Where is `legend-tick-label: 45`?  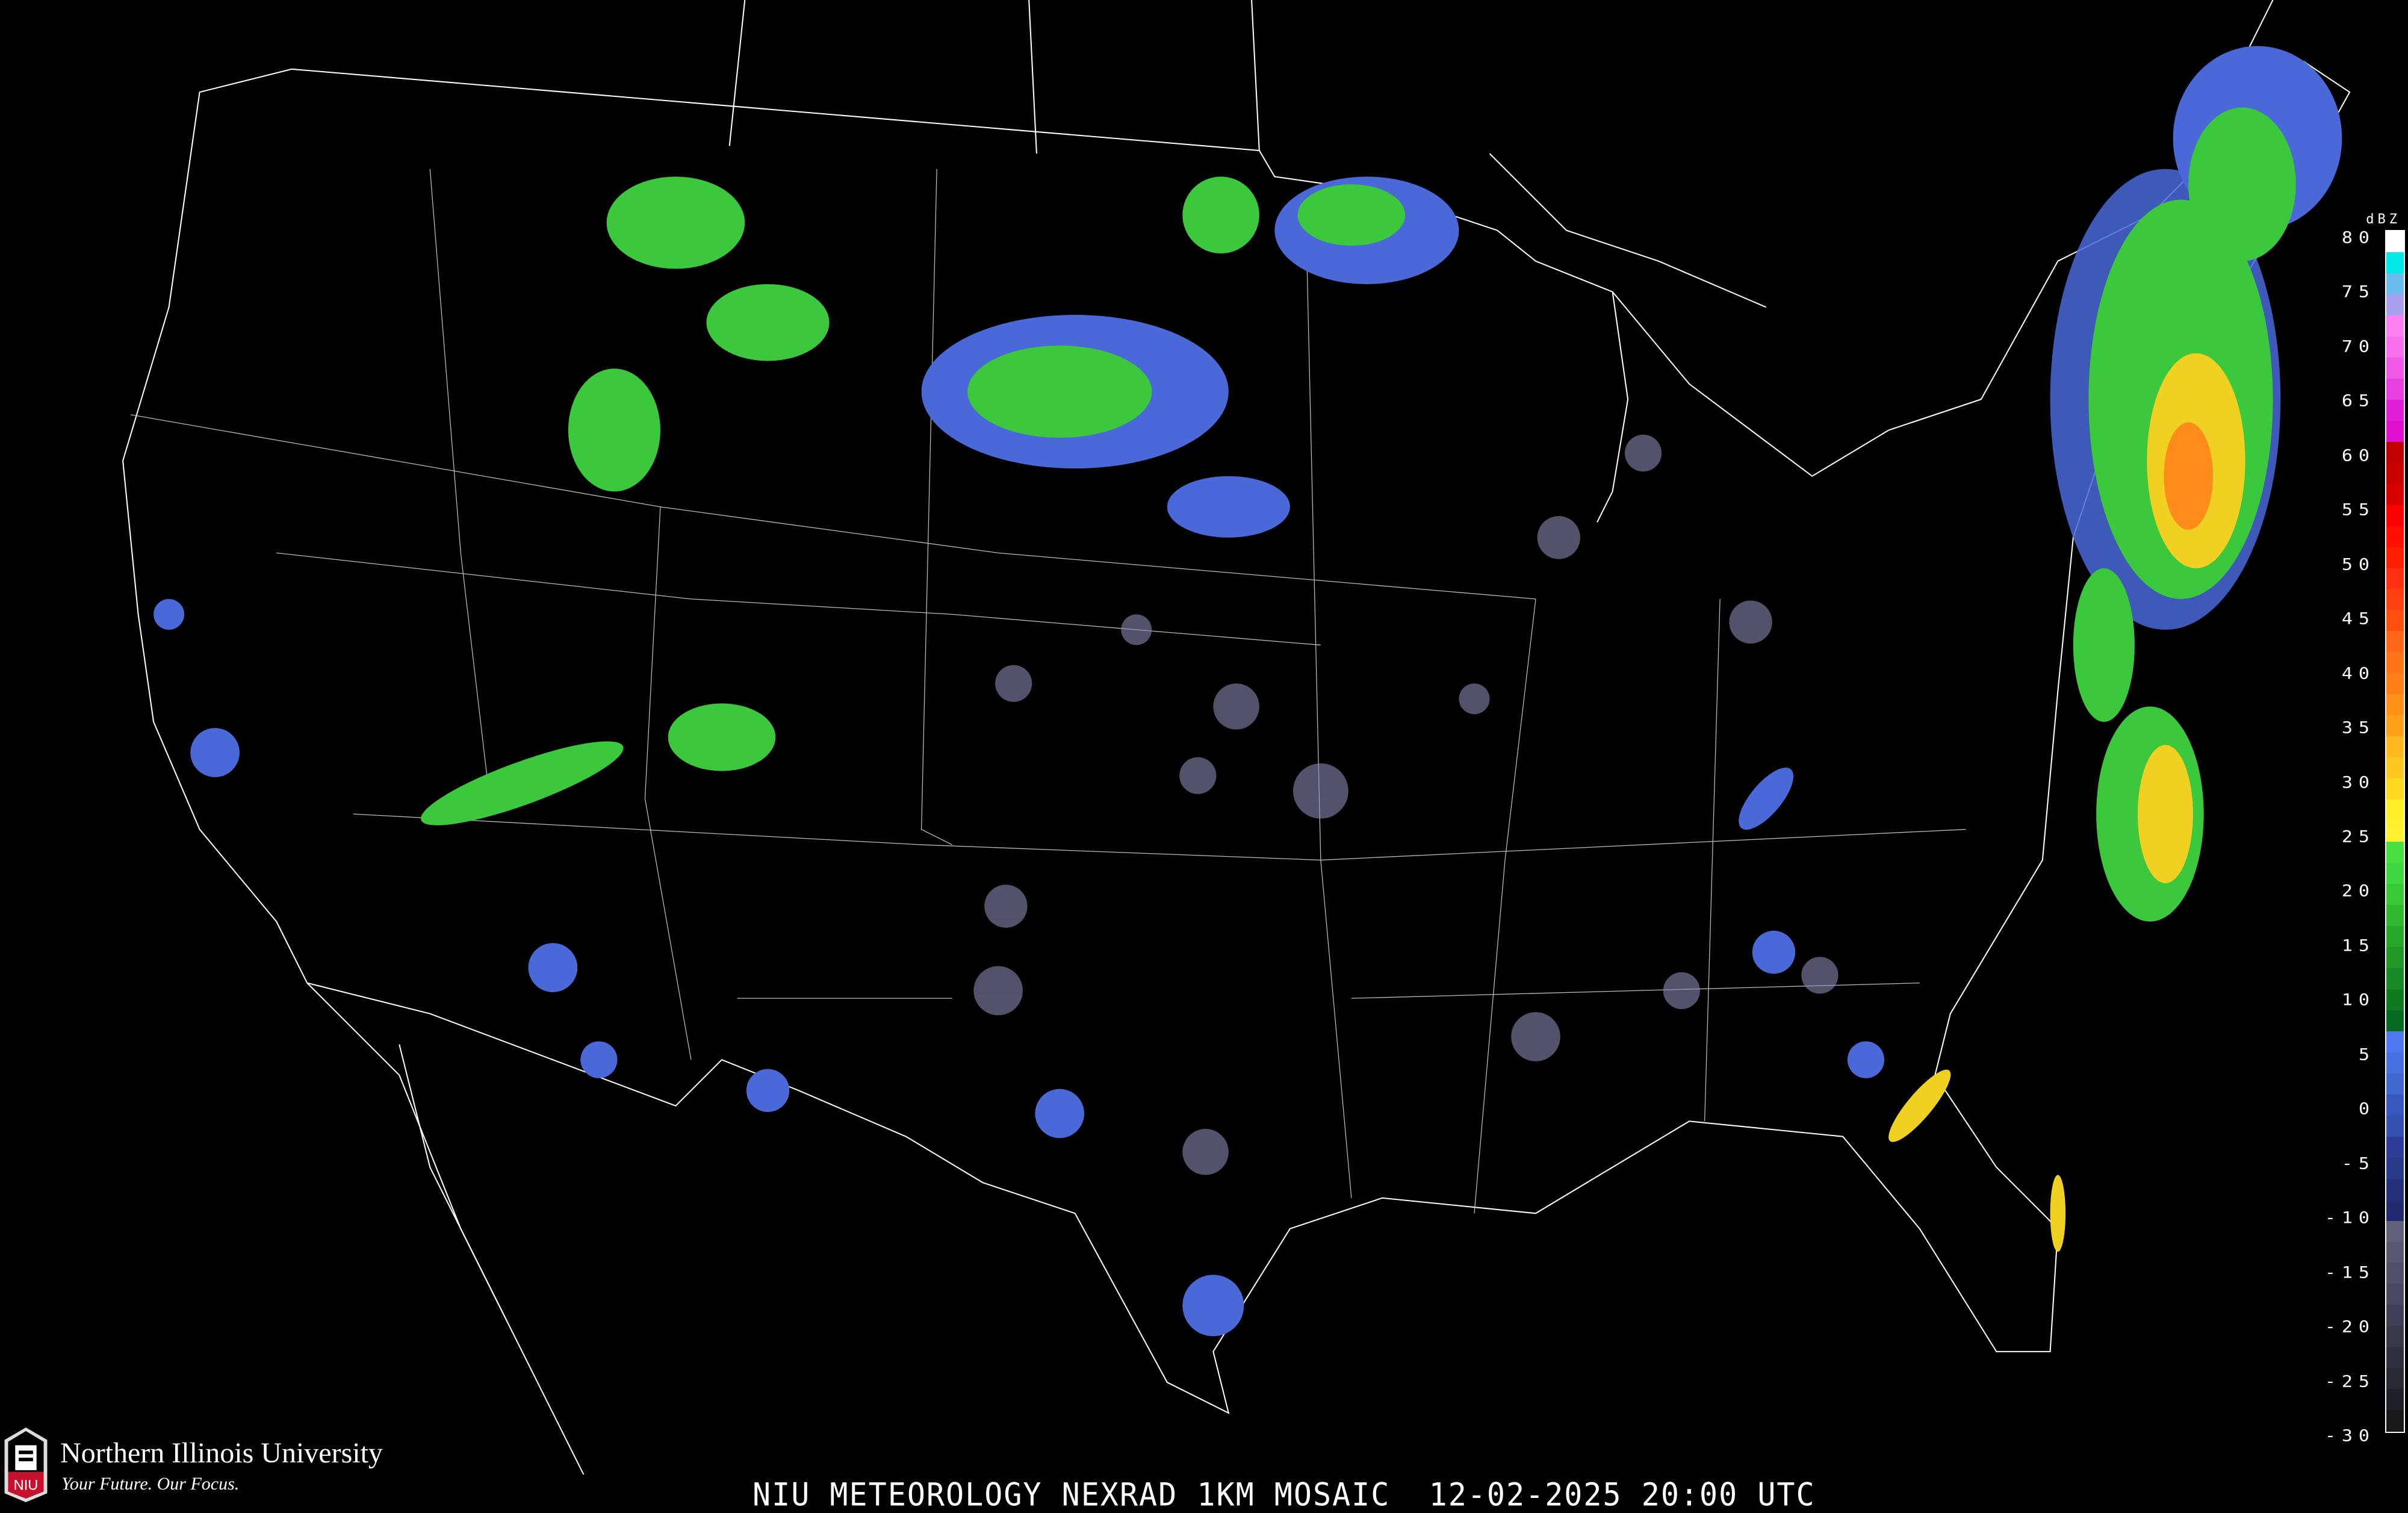 legend-tick-label: 45 is located at coordinates (2358, 619).